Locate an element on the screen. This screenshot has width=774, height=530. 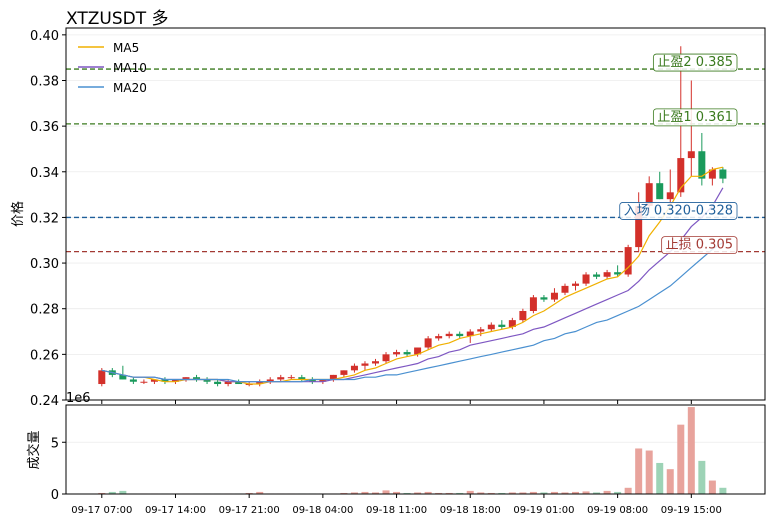
y-tick-label: 0.36 is located at coordinates (44, 127).